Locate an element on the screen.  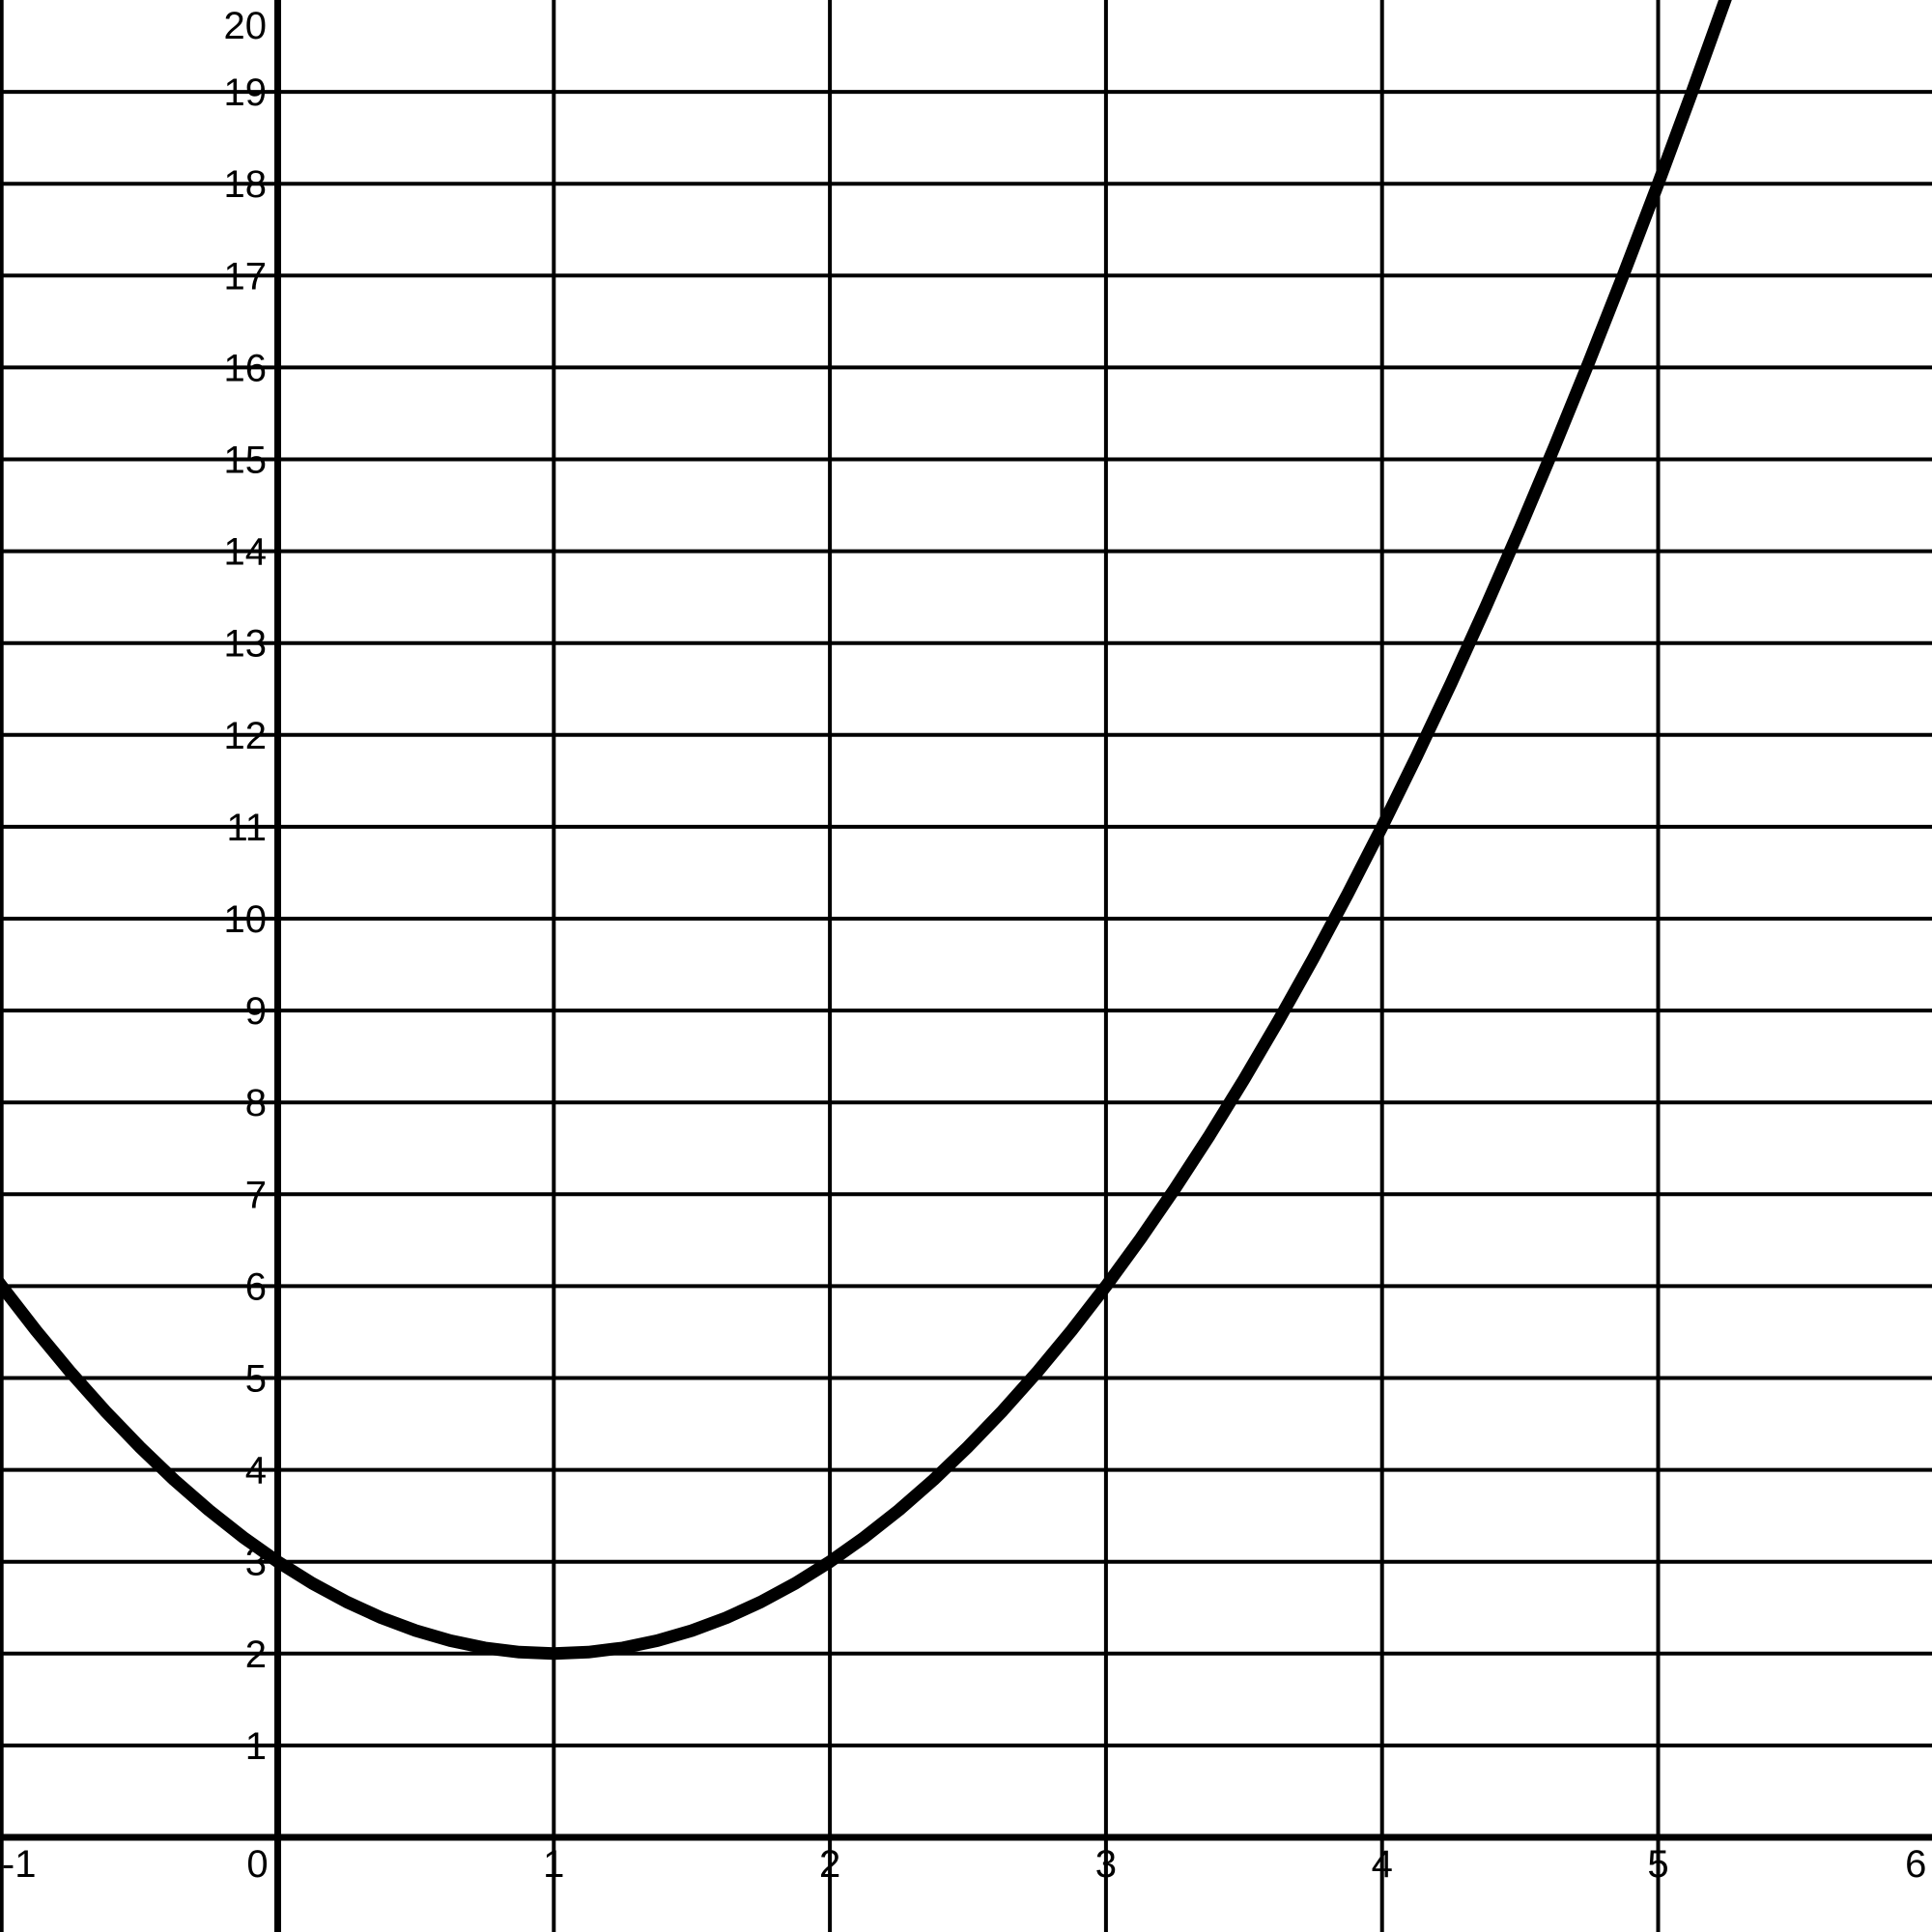
y-tick-label: 2 is located at coordinates (256, 1655).